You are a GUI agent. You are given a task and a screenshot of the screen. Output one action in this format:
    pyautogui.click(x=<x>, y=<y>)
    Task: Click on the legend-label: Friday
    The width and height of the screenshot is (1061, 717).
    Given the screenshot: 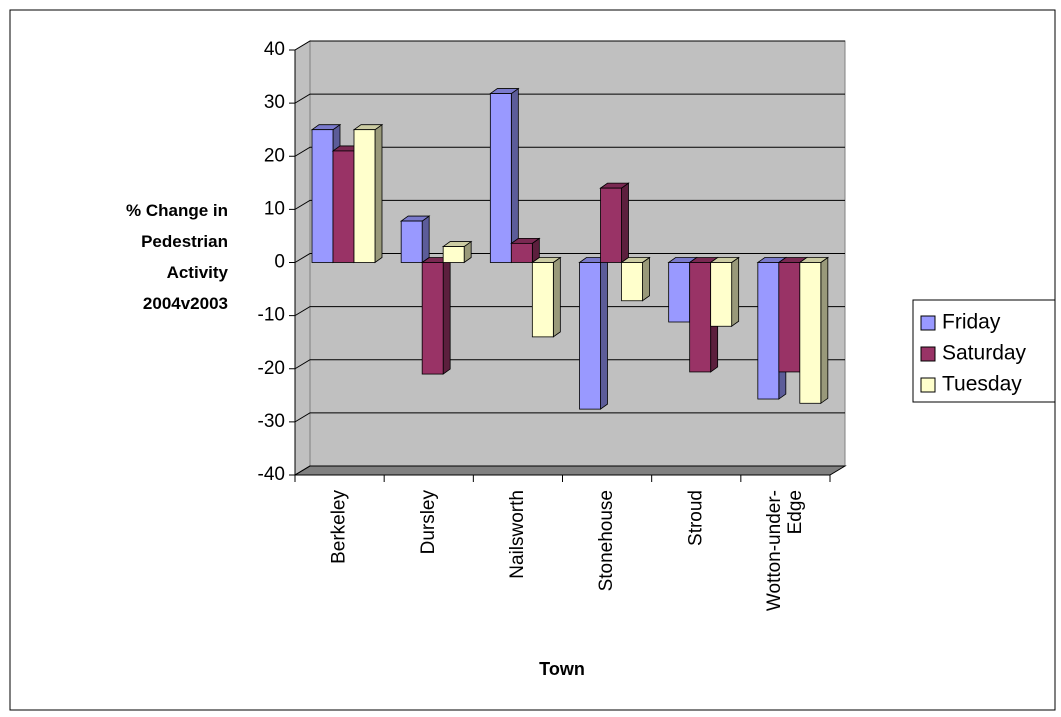 What is the action you would take?
    pyautogui.click(x=971, y=322)
    